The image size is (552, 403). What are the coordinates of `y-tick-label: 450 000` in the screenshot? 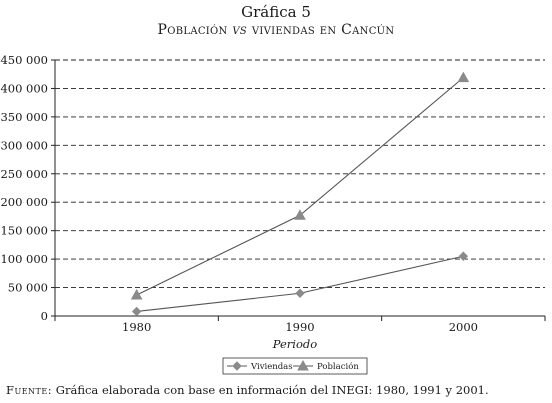 It's located at (24, 60).